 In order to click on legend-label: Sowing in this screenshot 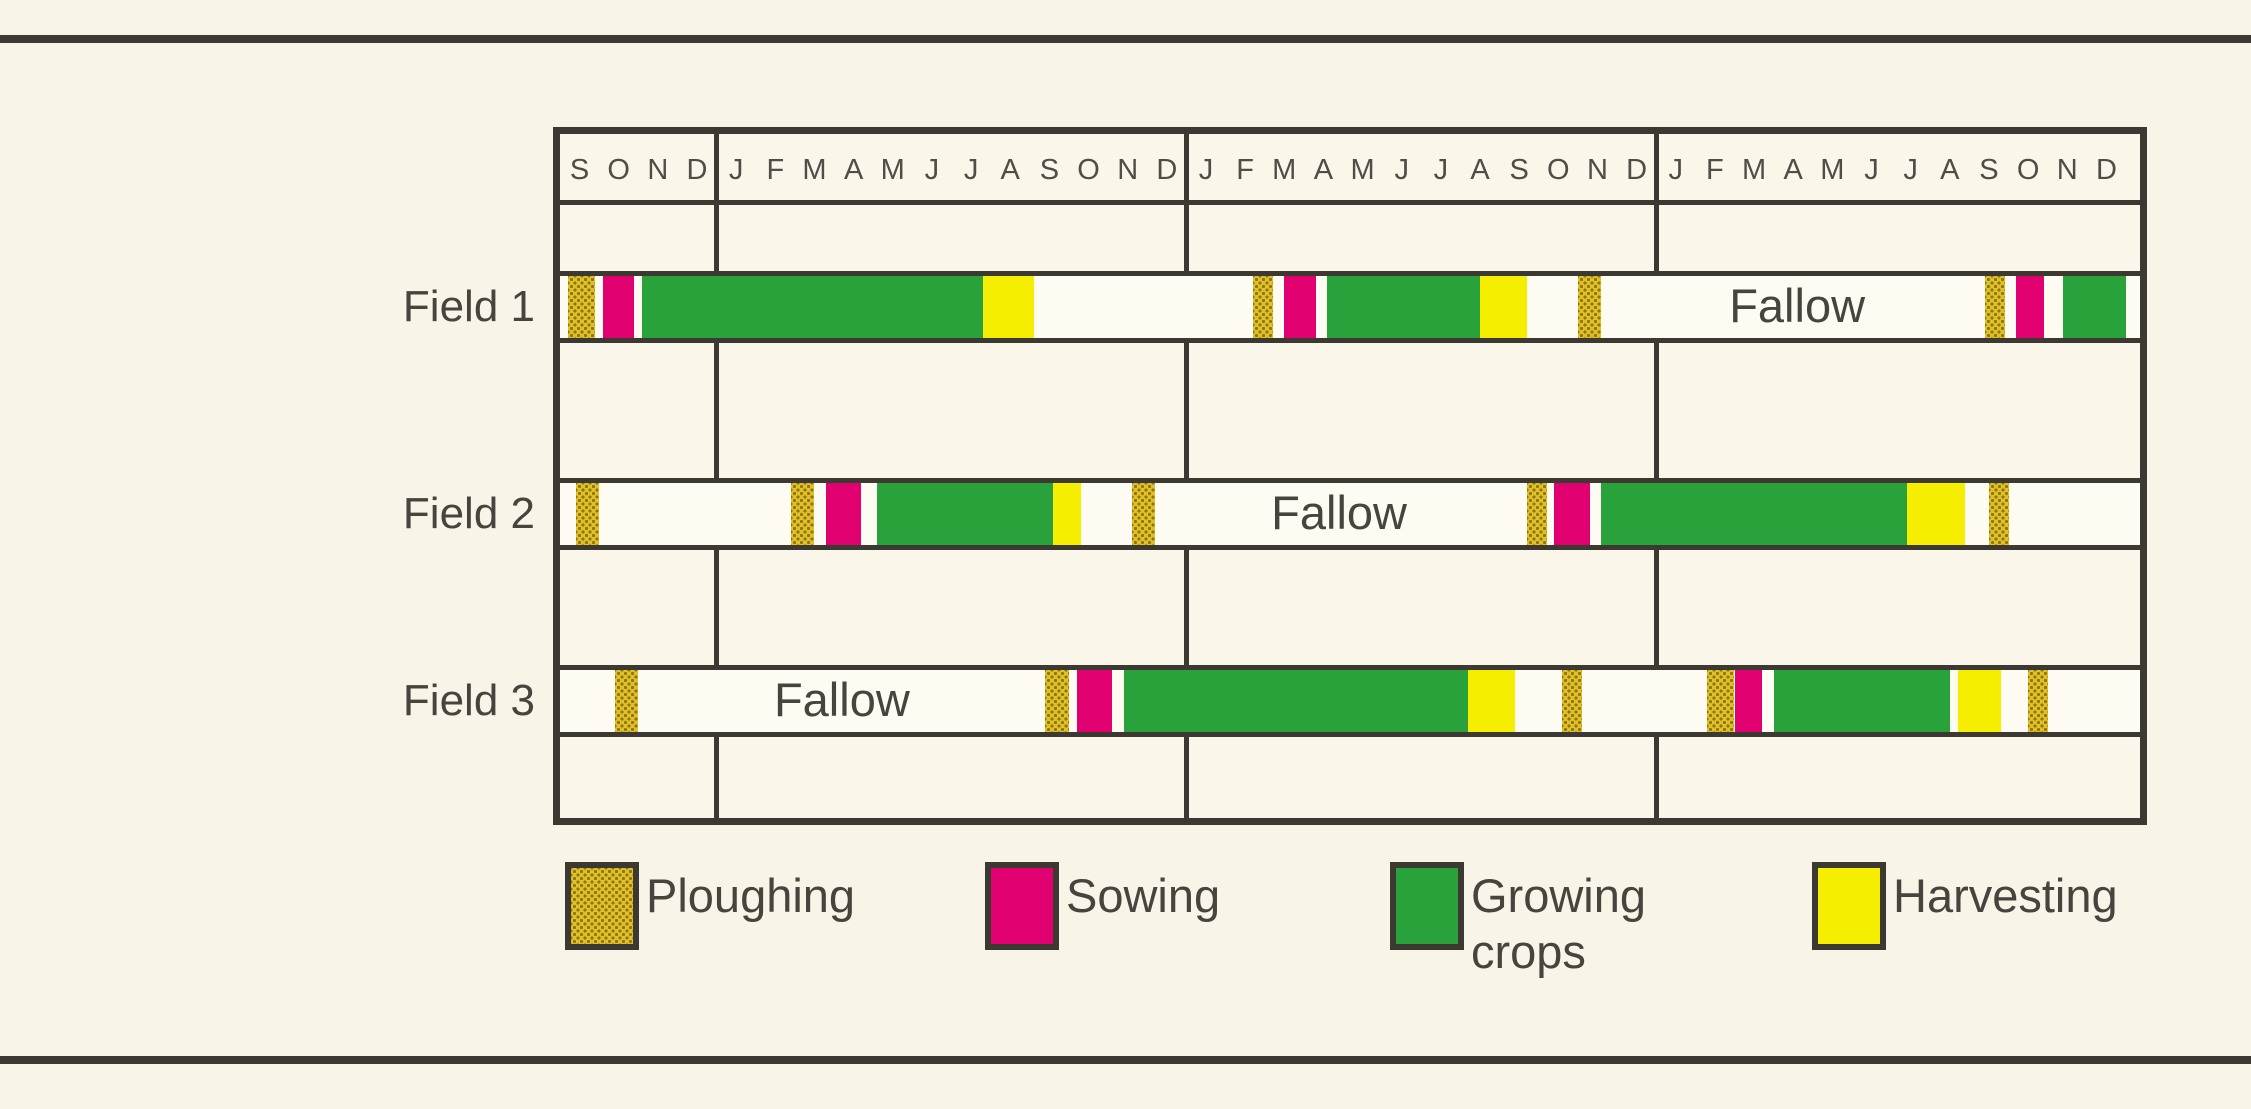, I will do `click(1143, 895)`.